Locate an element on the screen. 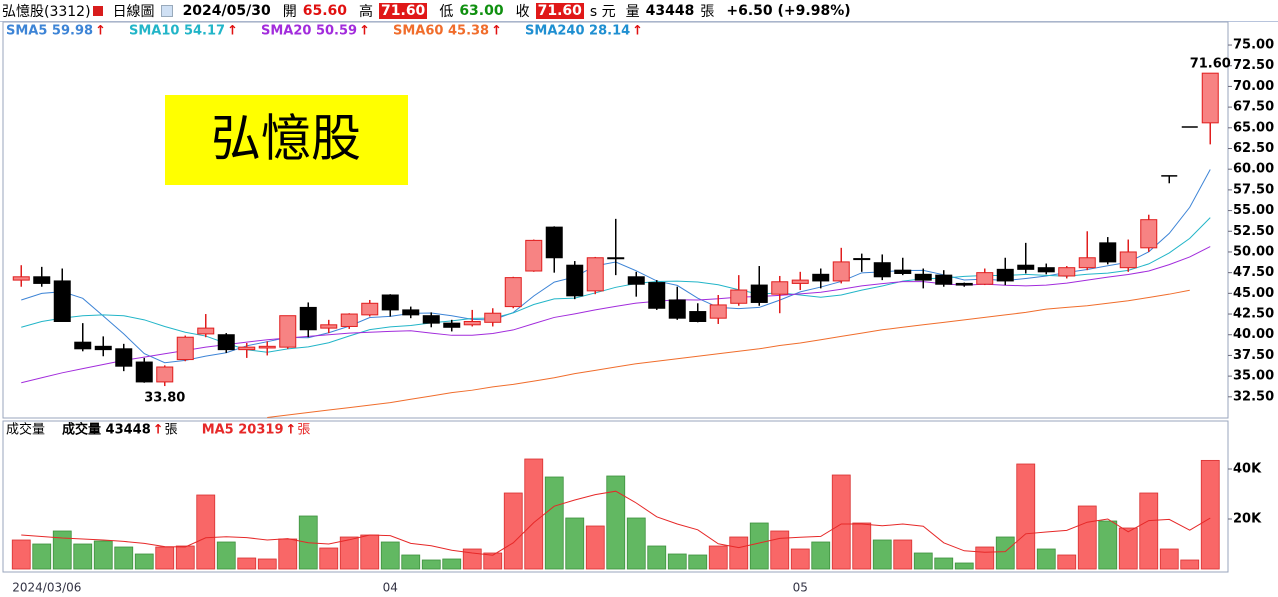 The image size is (1278, 597). legend-unit: 張 is located at coordinates (303, 430).